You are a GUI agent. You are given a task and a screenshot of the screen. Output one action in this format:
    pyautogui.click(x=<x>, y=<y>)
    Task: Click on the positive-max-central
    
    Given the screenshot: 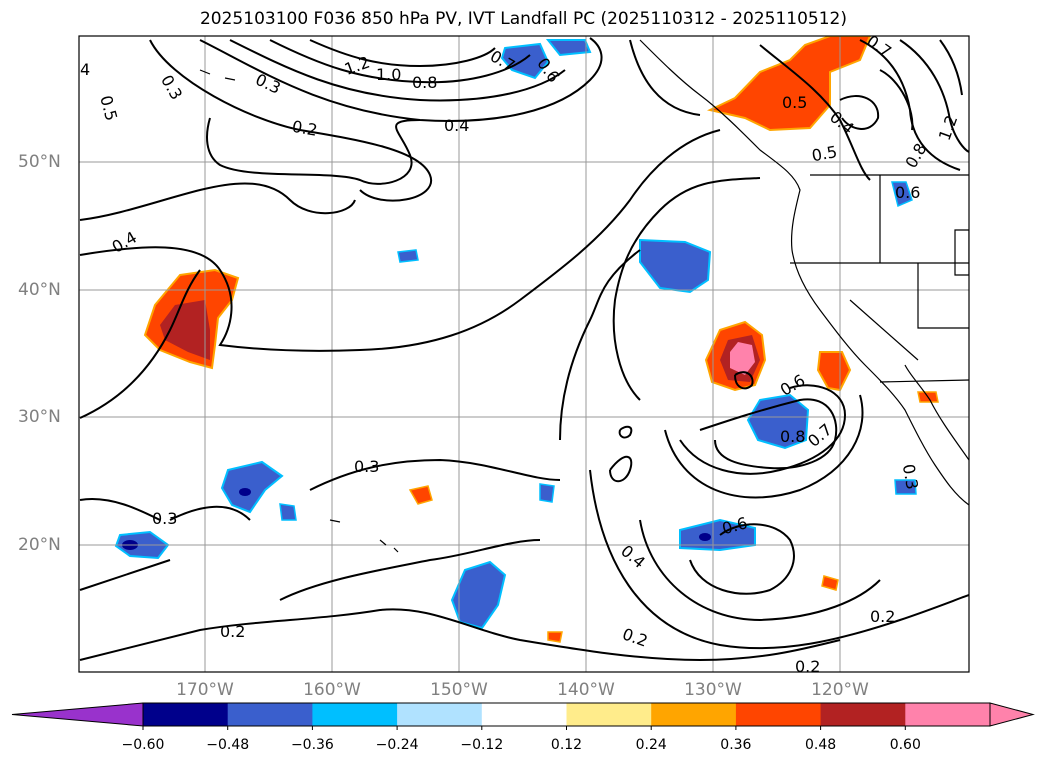 What is the action you would take?
    pyautogui.click(x=742, y=358)
    